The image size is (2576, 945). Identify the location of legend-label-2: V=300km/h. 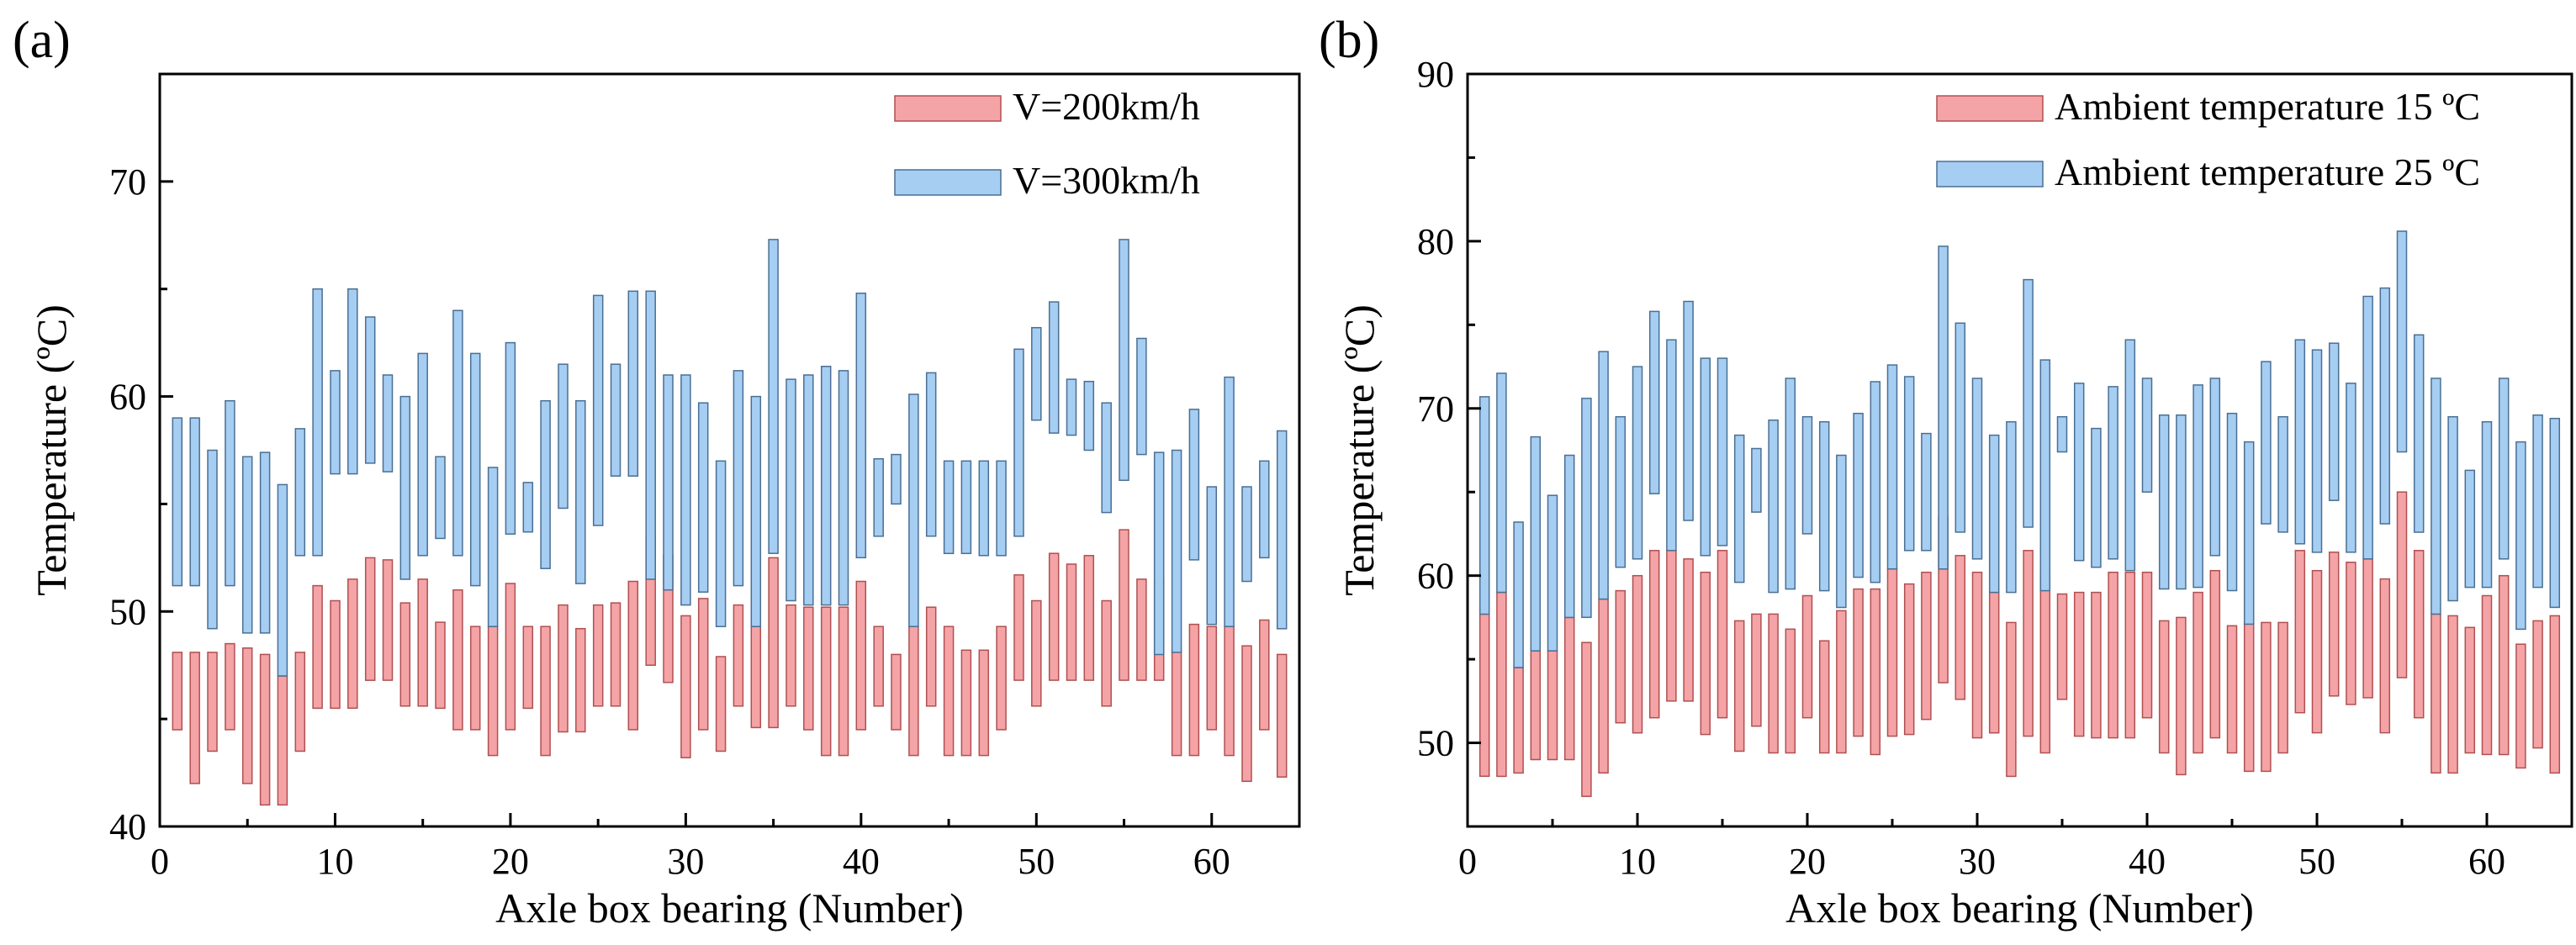
(1106, 181).